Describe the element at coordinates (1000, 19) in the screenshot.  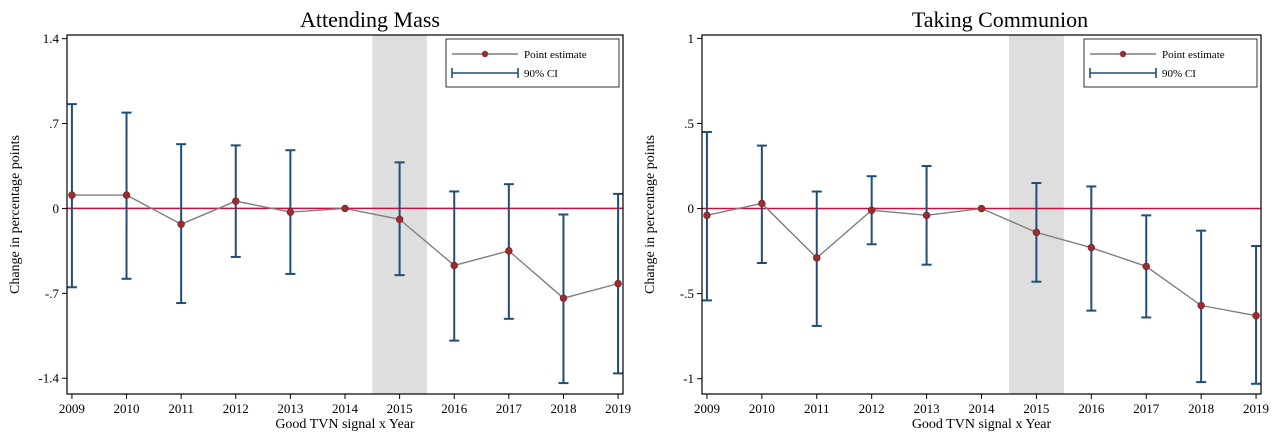
I see `chart-title: Taking Communion` at that location.